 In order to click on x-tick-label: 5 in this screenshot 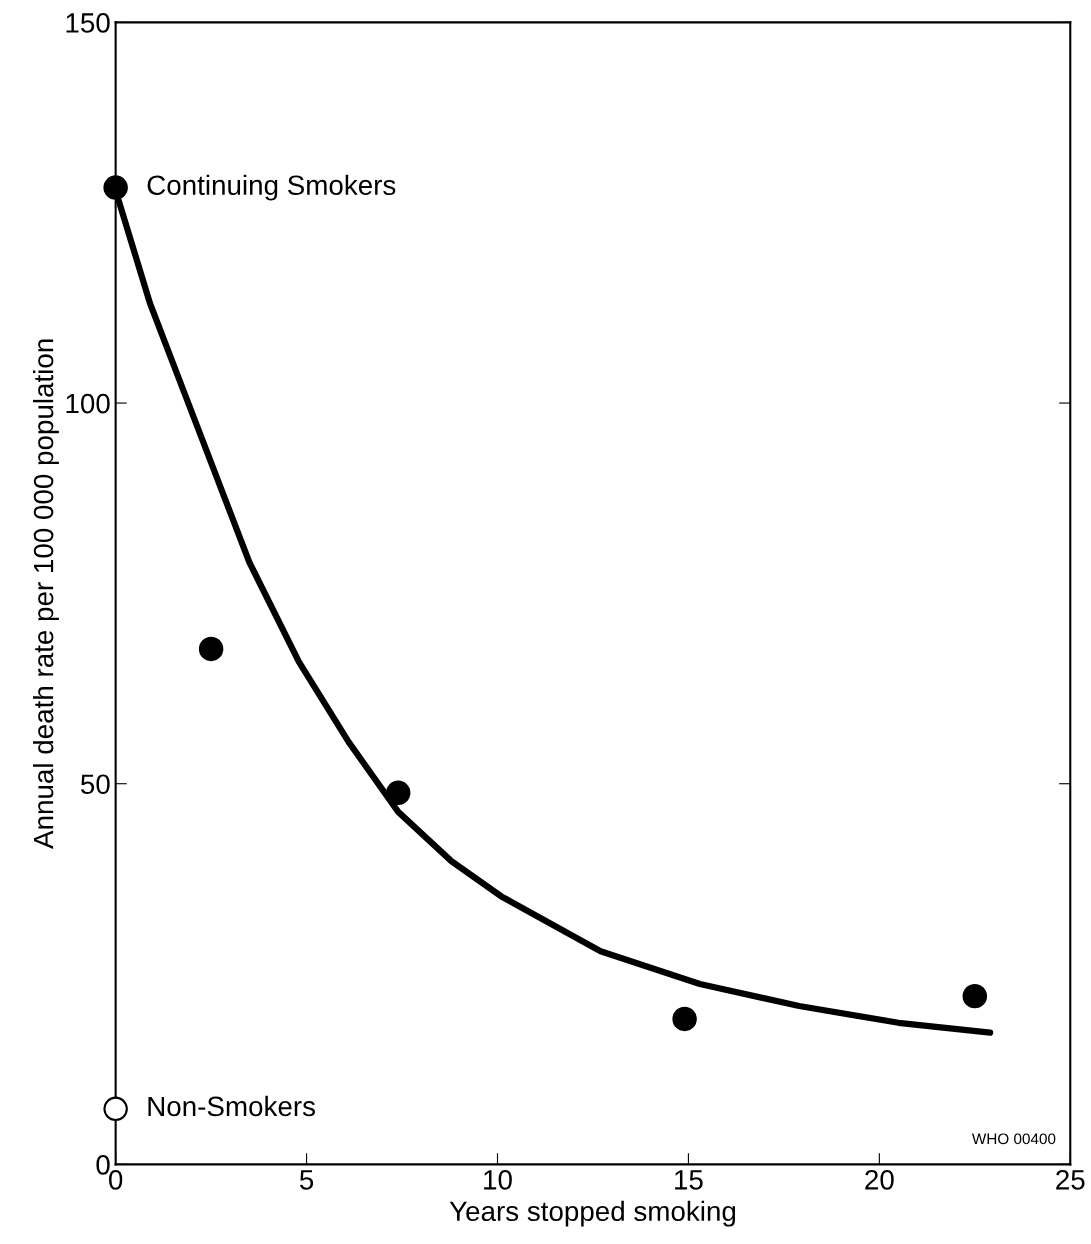, I will do `click(306, 1180)`.